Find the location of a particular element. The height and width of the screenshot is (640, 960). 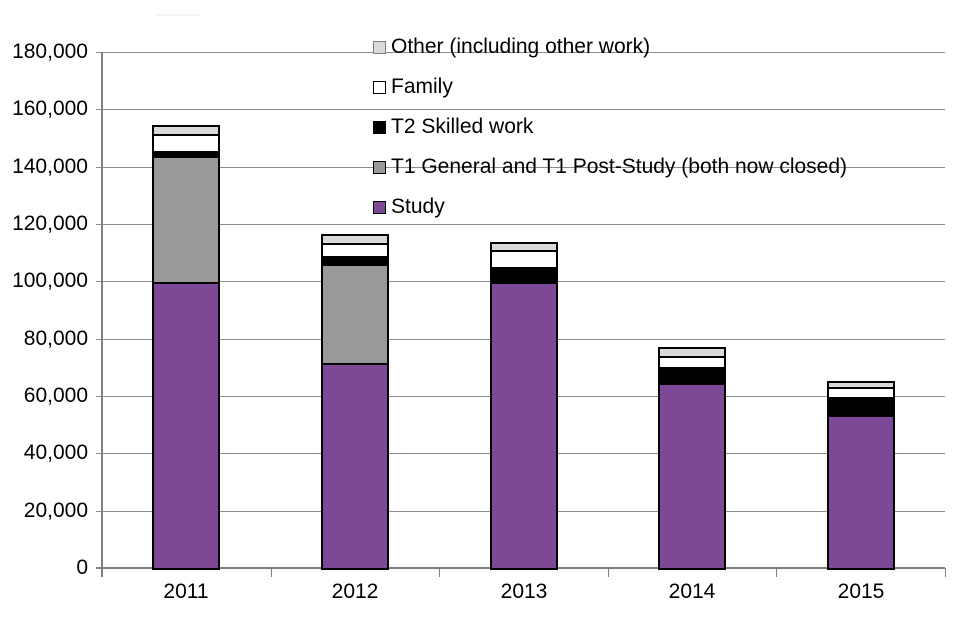

legend-item-t2-skilled-work: T2 Skilled work is located at coordinates (610, 127).